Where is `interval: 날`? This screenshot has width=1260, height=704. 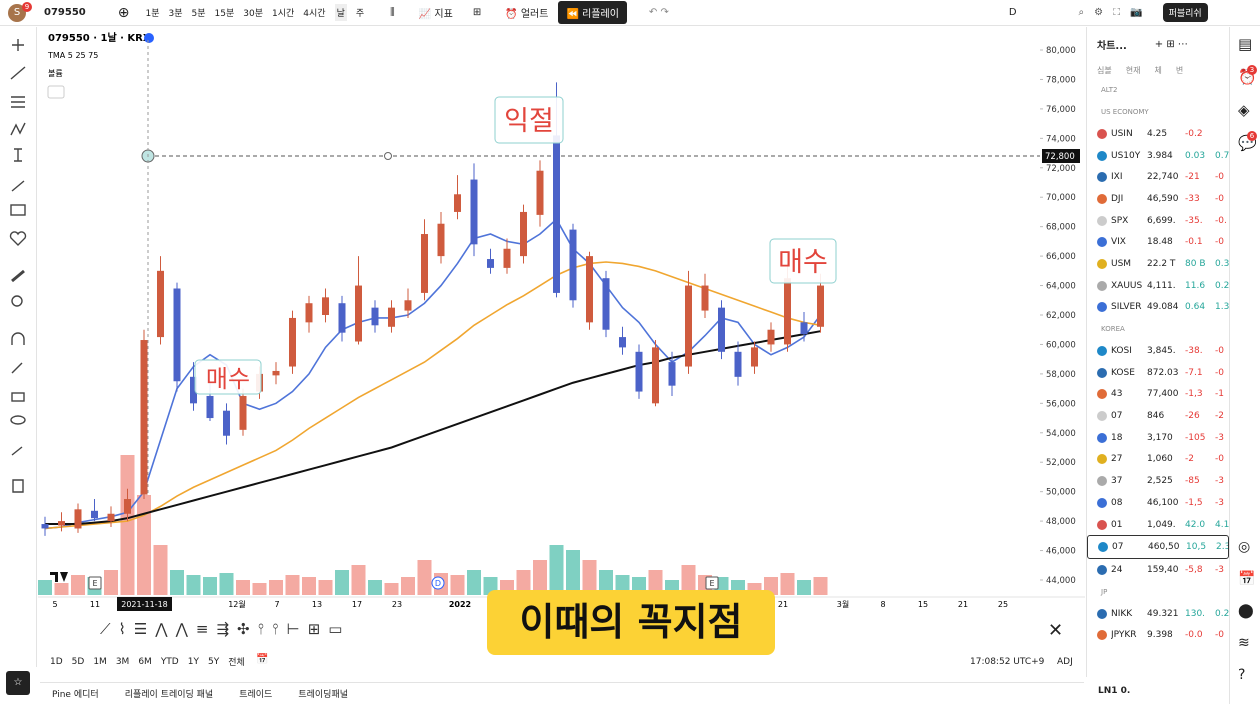 interval: 날 is located at coordinates (340, 12).